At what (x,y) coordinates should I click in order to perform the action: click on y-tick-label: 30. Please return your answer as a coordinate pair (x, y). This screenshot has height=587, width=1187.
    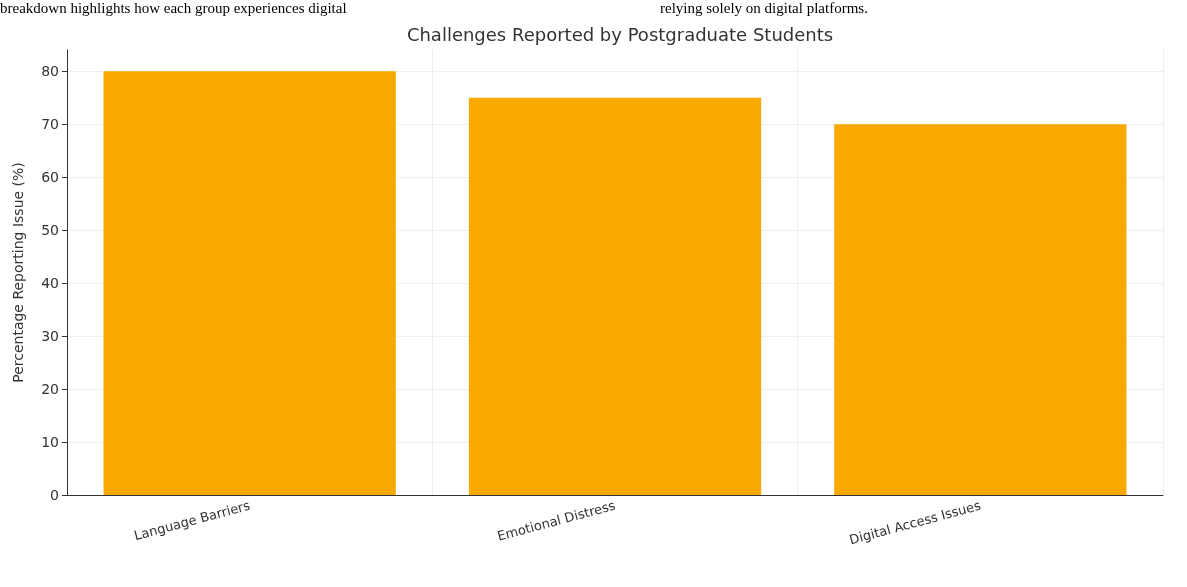
    Looking at the image, I should click on (50, 336).